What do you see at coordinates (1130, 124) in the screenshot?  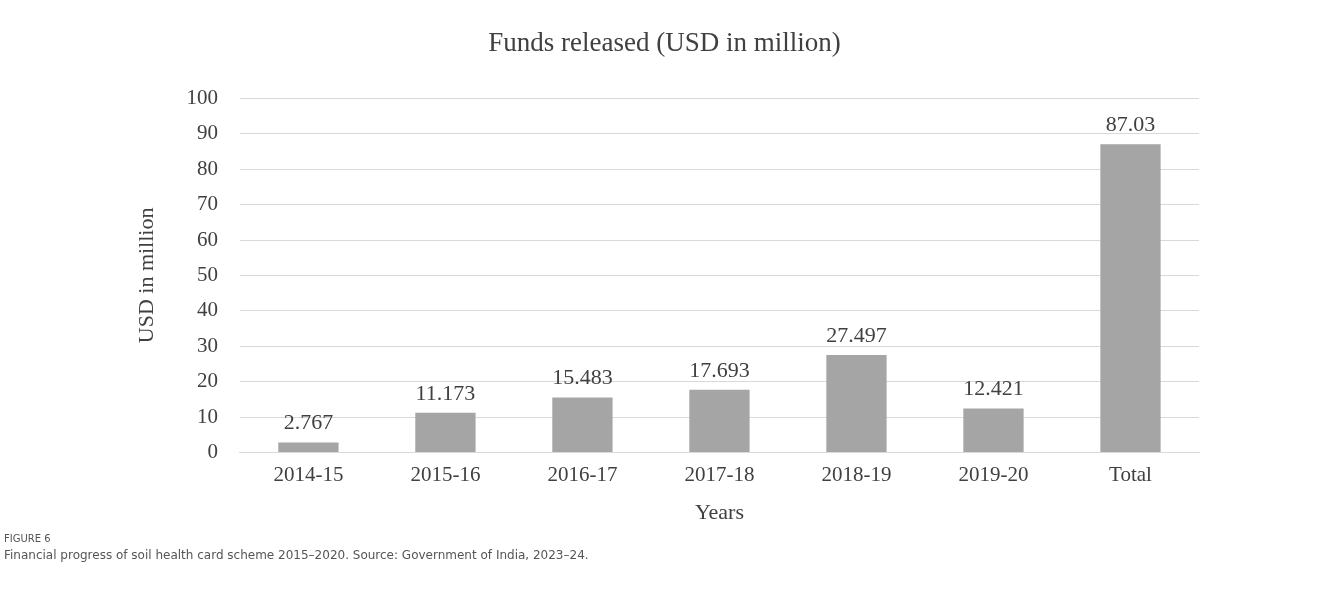 I see `data-label: 87.03` at bounding box center [1130, 124].